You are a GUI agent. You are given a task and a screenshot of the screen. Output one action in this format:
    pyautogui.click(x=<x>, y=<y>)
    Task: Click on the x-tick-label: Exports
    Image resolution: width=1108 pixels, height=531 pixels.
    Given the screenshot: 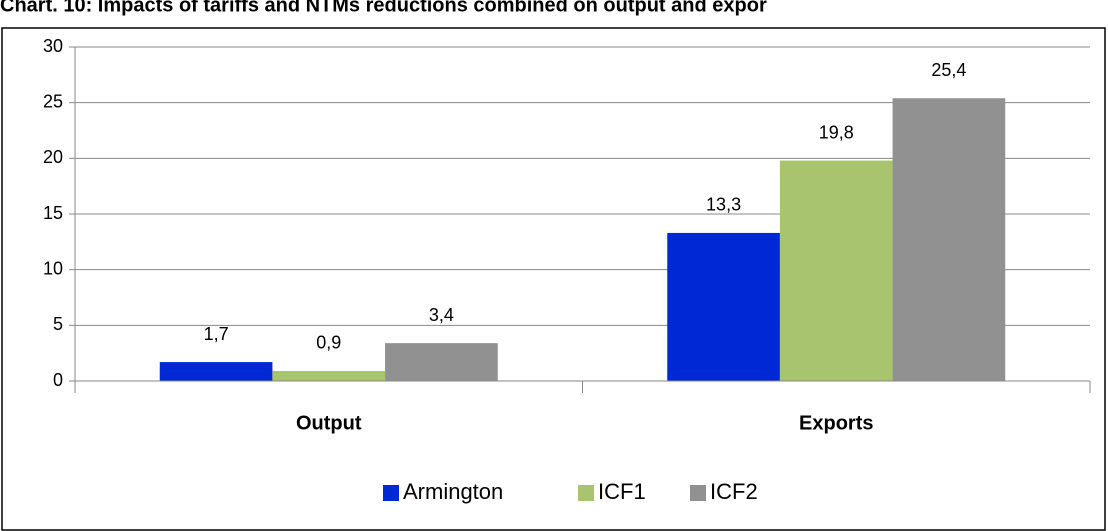 What is the action you would take?
    pyautogui.click(x=836, y=423)
    